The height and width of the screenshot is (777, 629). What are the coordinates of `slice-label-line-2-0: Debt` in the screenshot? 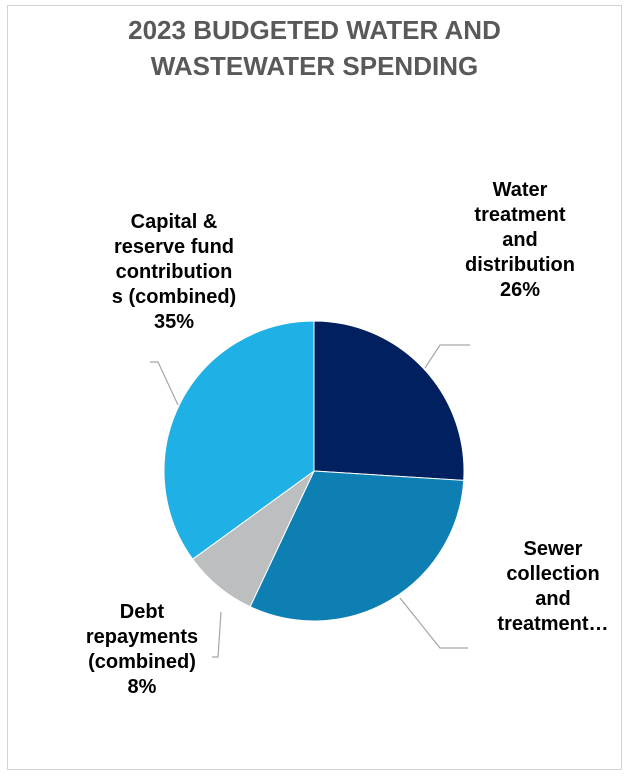 It's located at (142, 612).